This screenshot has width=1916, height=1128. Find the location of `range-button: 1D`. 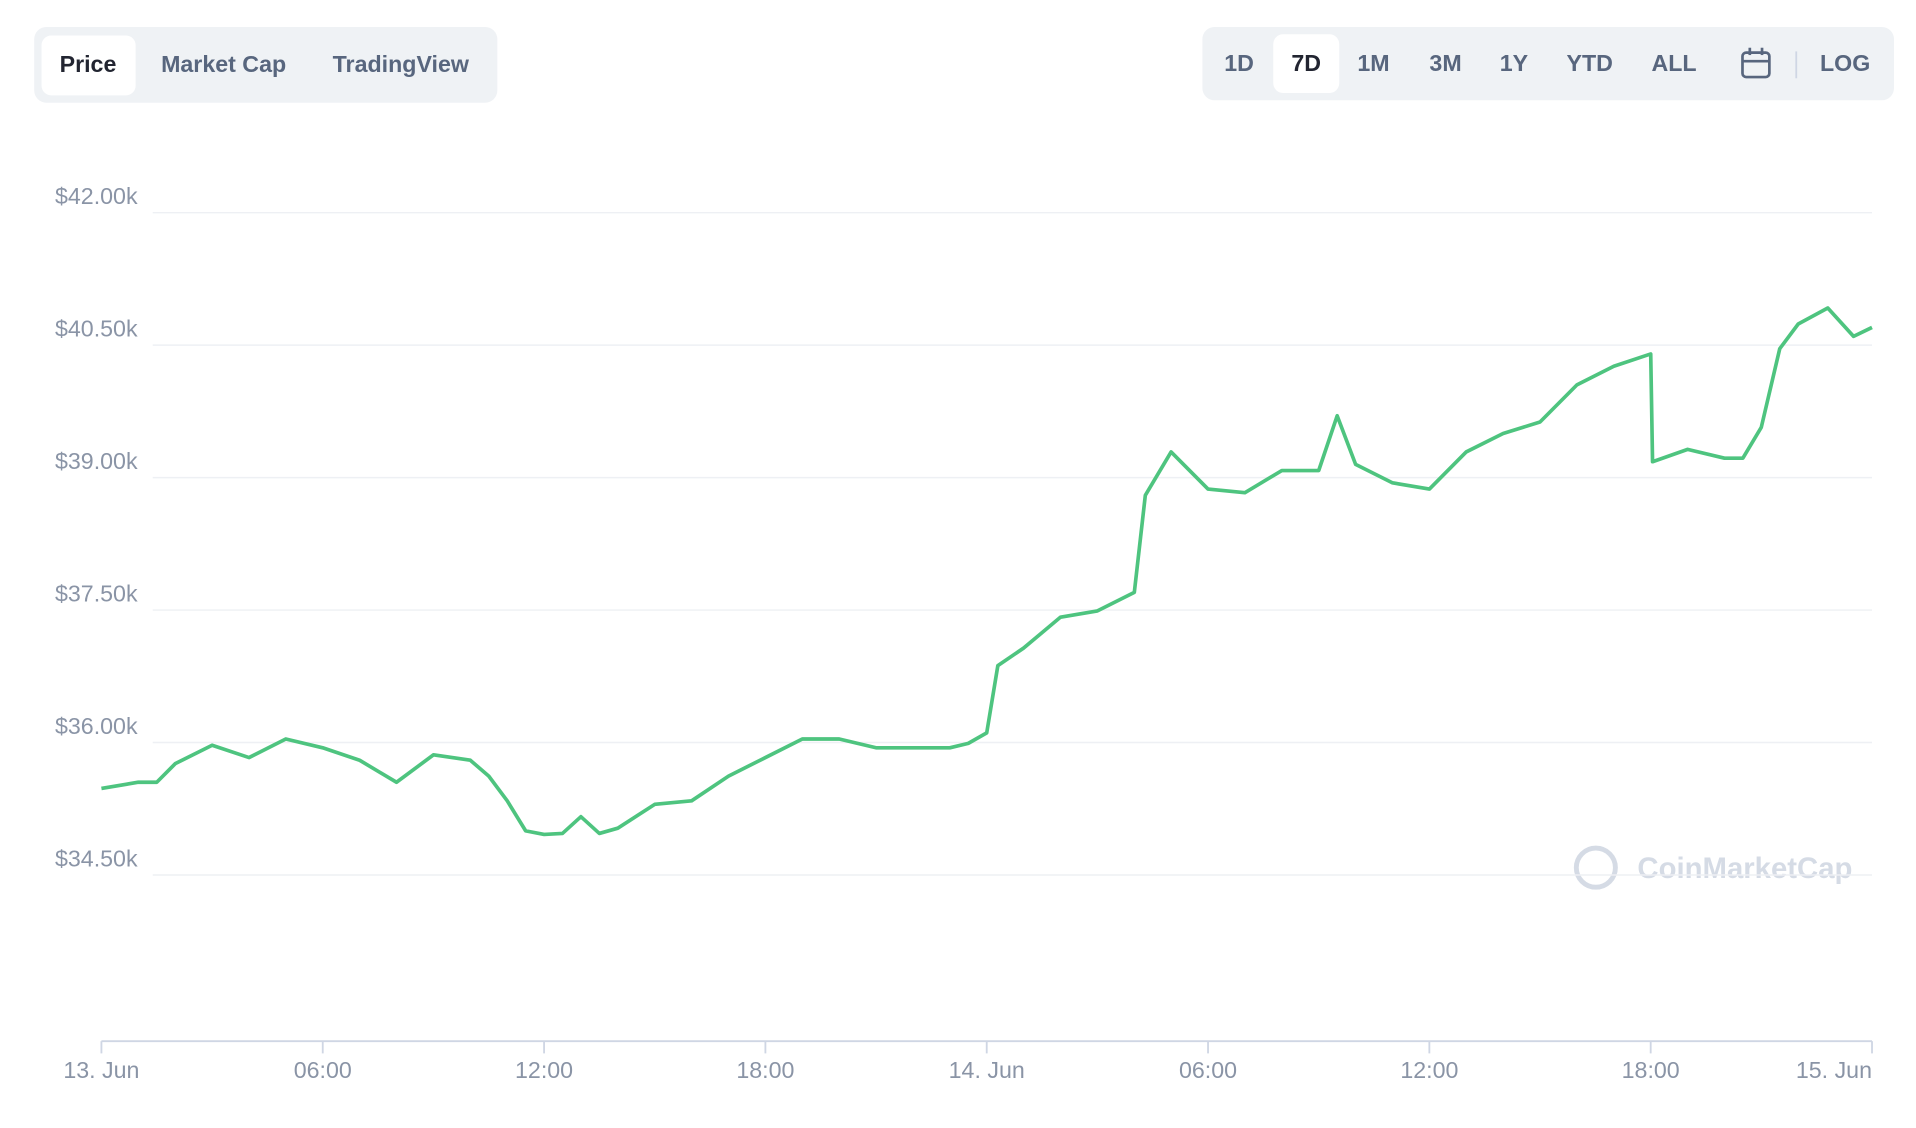

range-button: 1D is located at coordinates (1239, 63).